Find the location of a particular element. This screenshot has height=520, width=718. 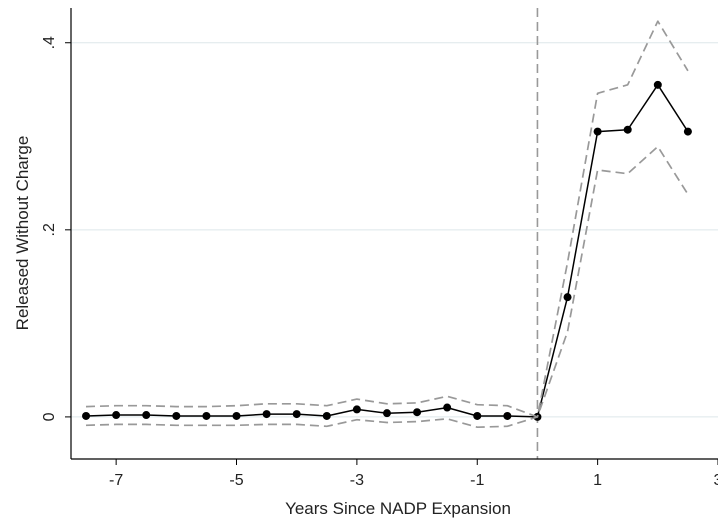

x-axis-title: Years Since NADP Expansion is located at coordinates (398, 508).